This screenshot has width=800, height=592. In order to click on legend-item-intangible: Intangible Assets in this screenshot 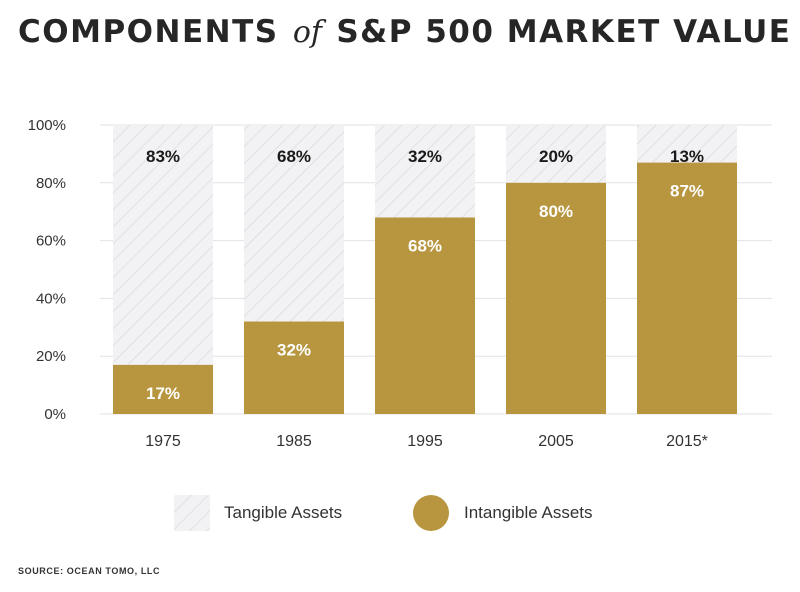, I will do `click(502, 513)`.